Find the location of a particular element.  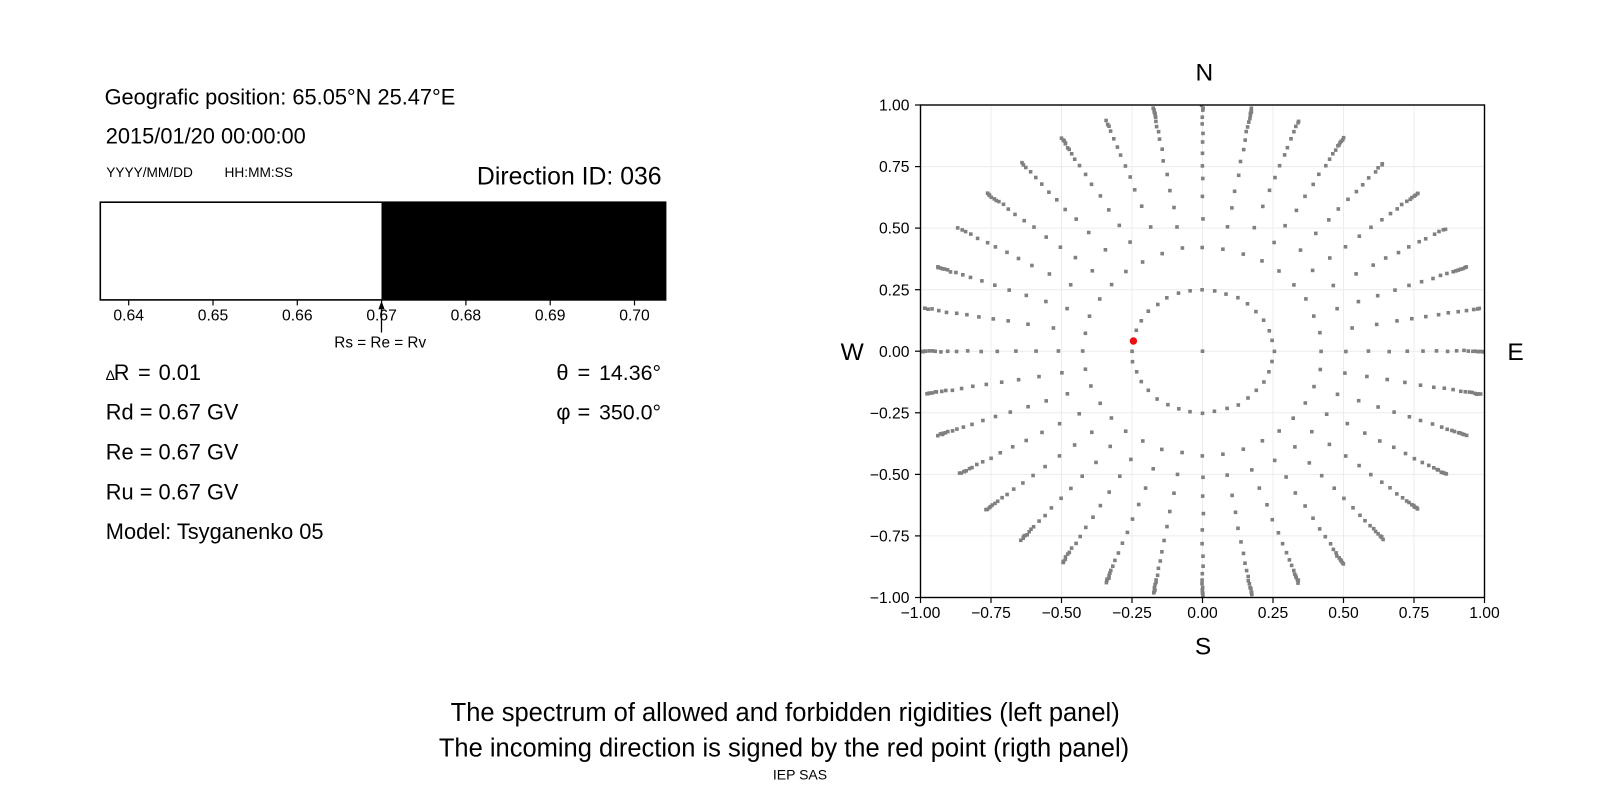

svg-text: S is located at coordinates (1203, 647).